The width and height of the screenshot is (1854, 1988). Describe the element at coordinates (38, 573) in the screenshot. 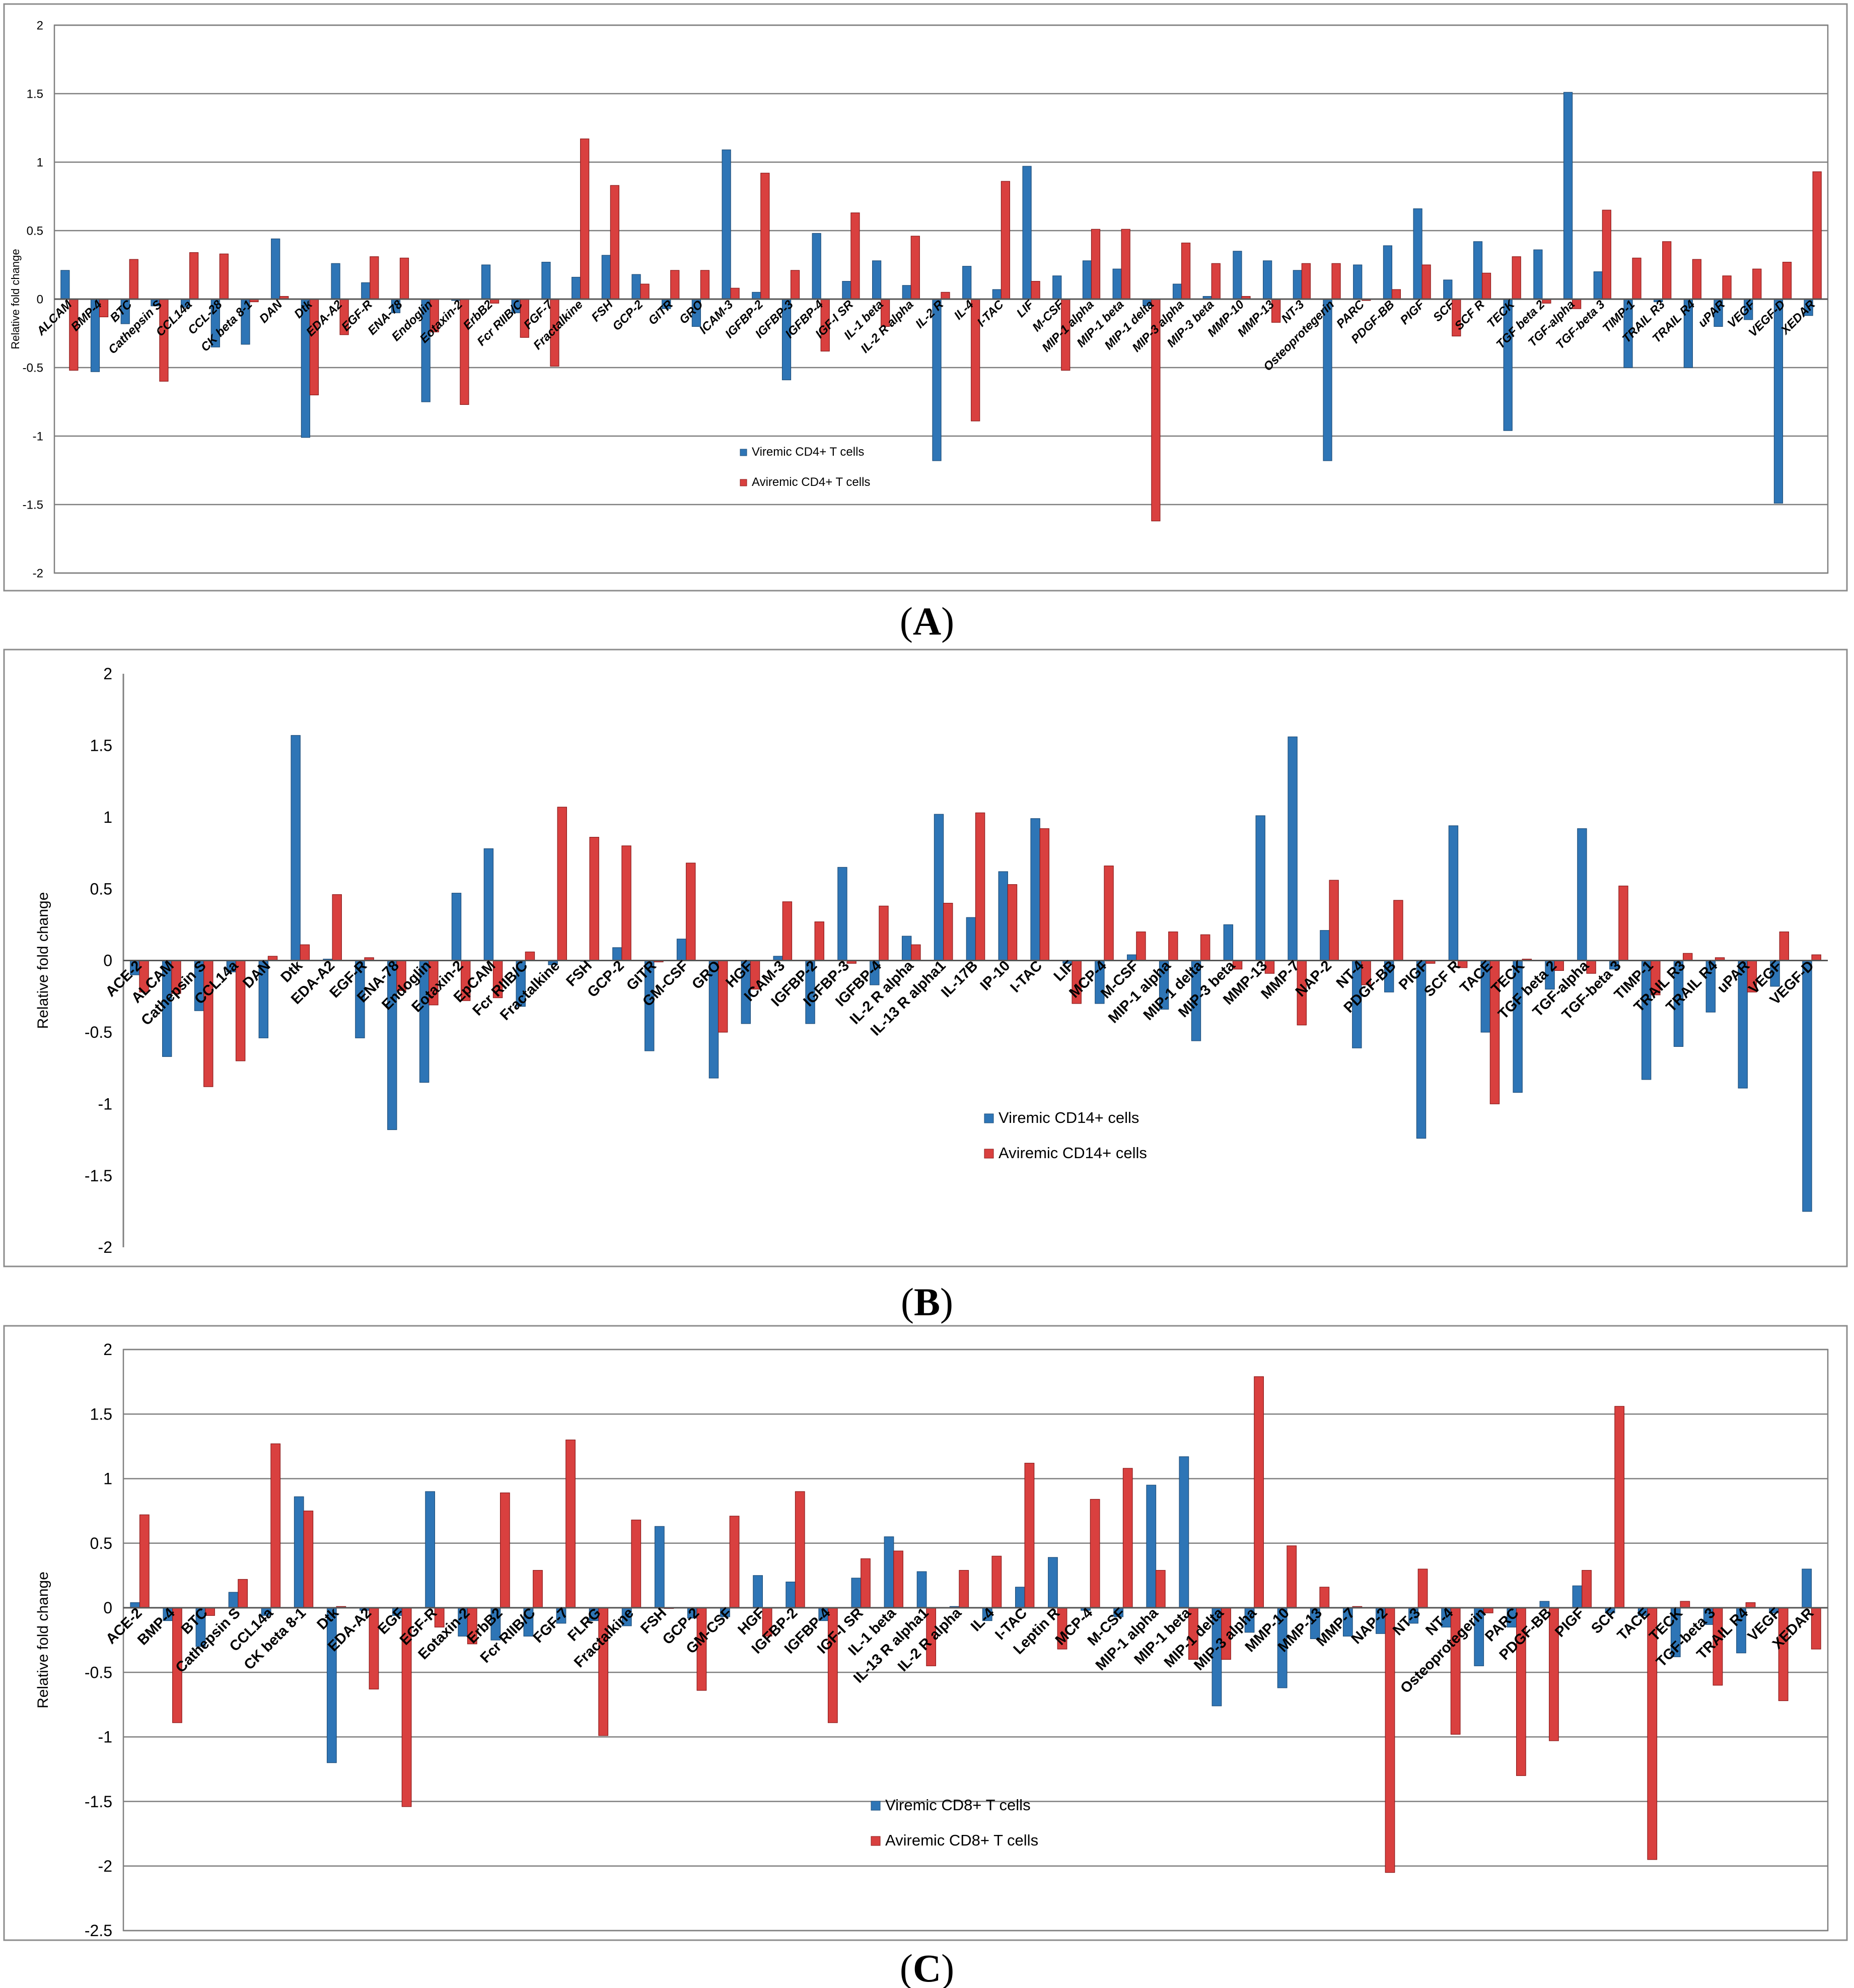

I see `y-tick-label: -2` at that location.